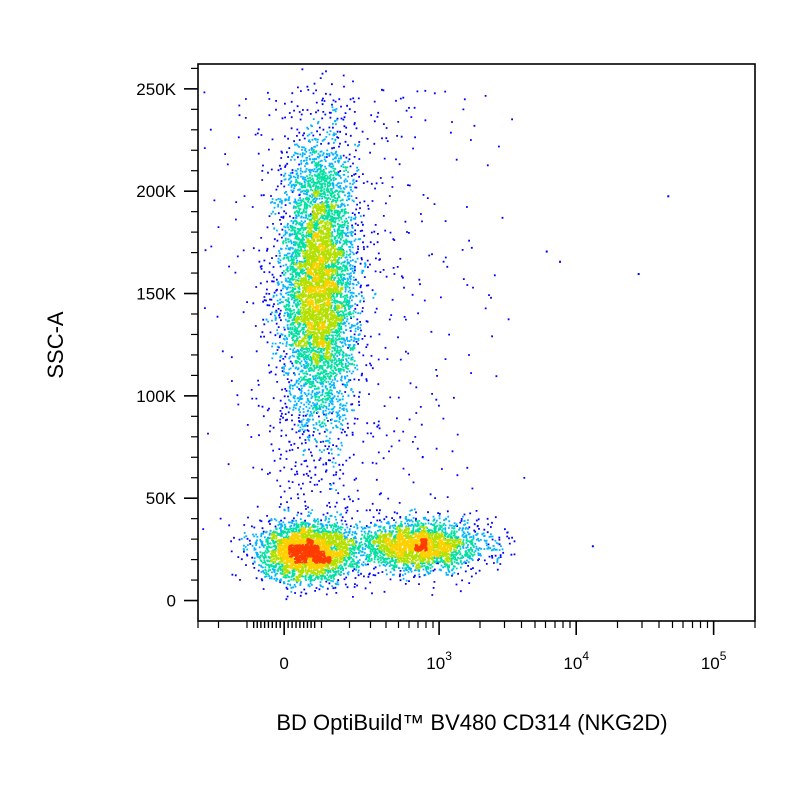  I want to click on y-tick-label: 200K, so click(156, 191).